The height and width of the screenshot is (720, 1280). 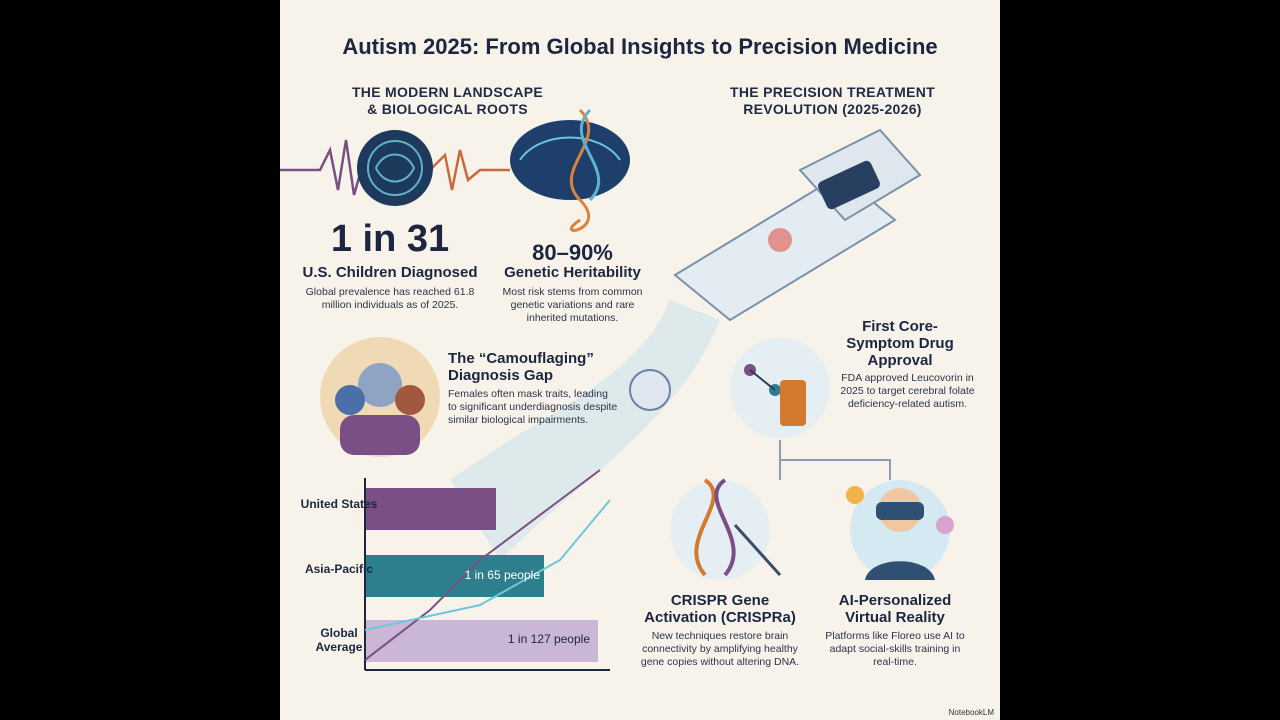 What do you see at coordinates (900, 343) in the screenshot?
I see `drug-approval-title: First Core-Symptom Drug Approval` at bounding box center [900, 343].